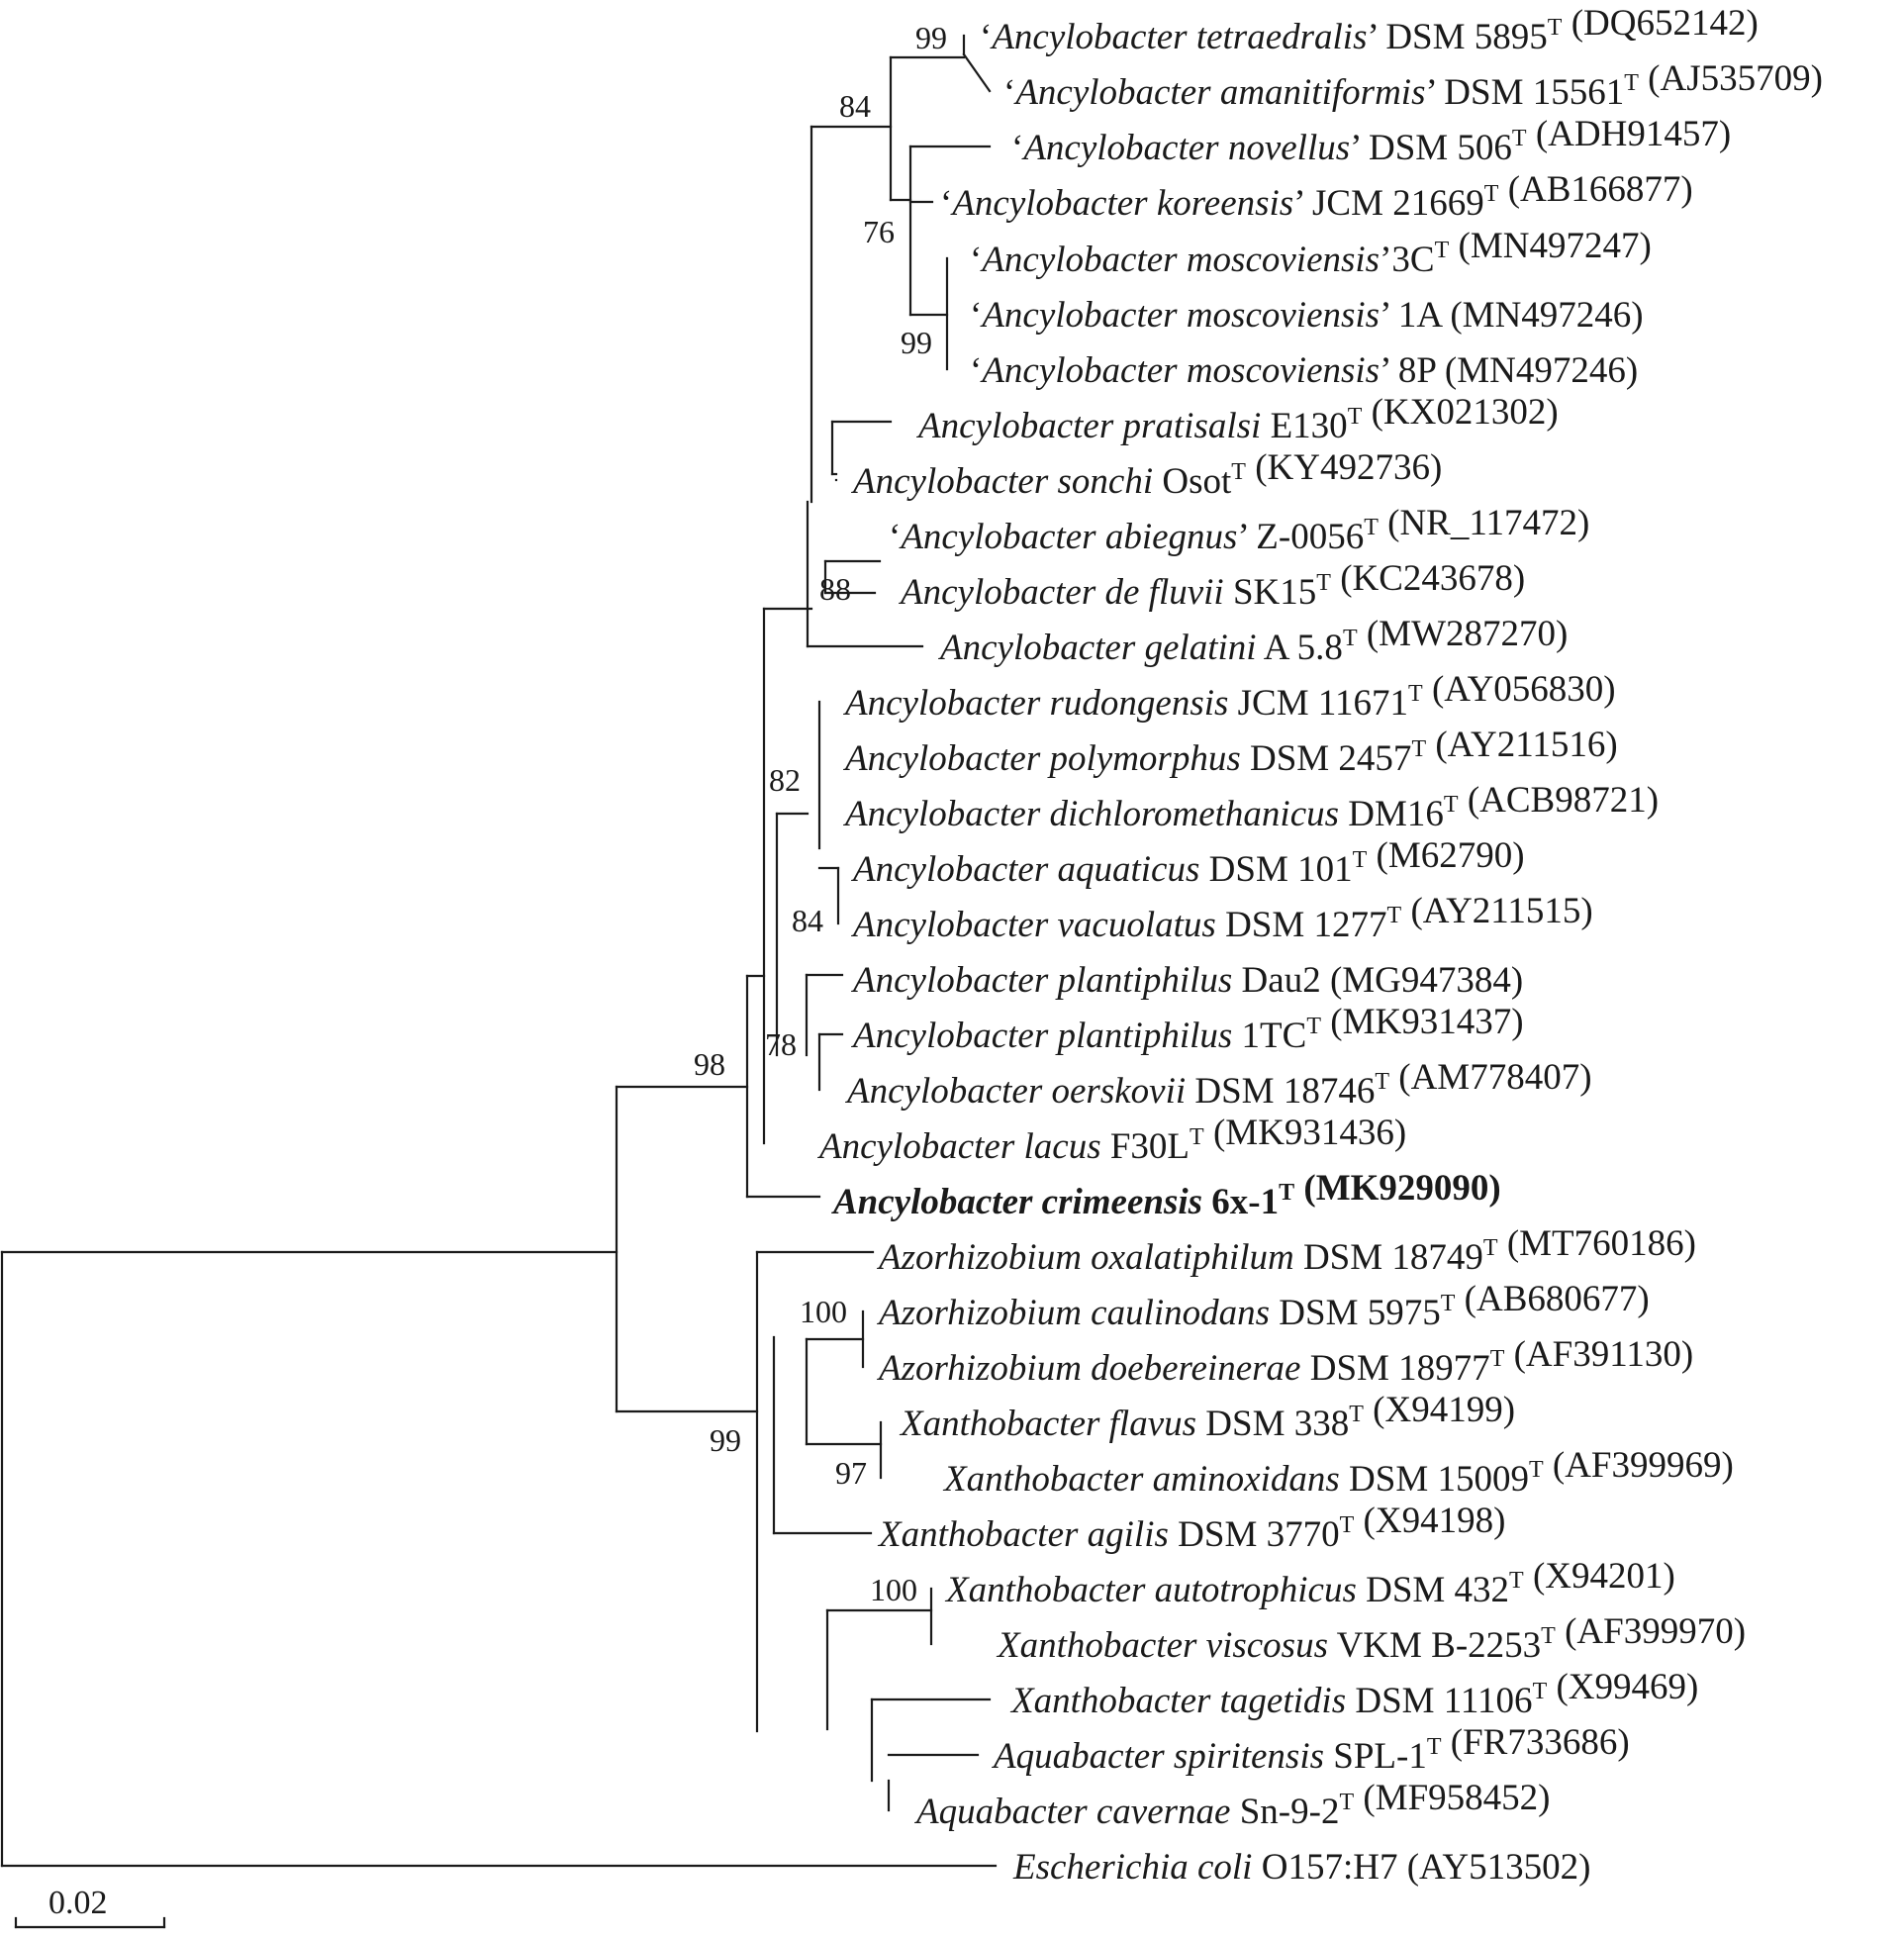 The width and height of the screenshot is (1904, 1940). Describe the element at coordinates (820, 813) in the screenshot. I see `bootstrap-values: 99 84 76 99 88 82 84 78 98 100 97 99 100` at that location.